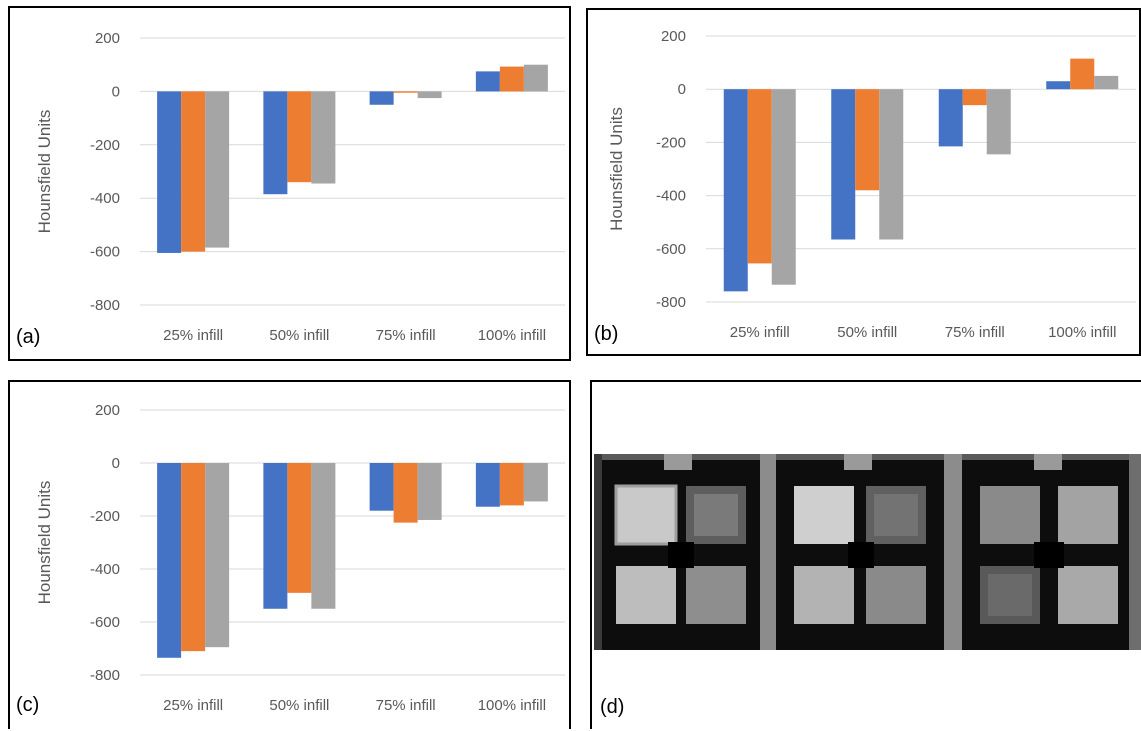 The height and width of the screenshot is (731, 1141). I want to click on panel-label-d: (d), so click(612, 707).